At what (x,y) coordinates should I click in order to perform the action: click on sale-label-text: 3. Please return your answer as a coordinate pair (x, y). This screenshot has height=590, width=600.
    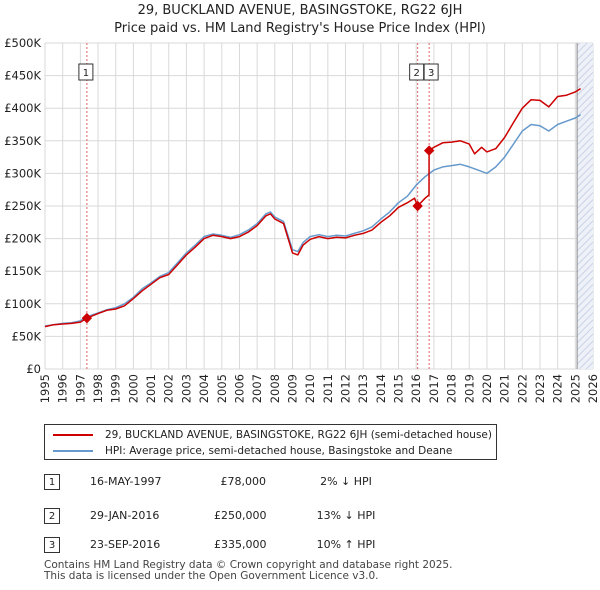
    Looking at the image, I should click on (431, 73).